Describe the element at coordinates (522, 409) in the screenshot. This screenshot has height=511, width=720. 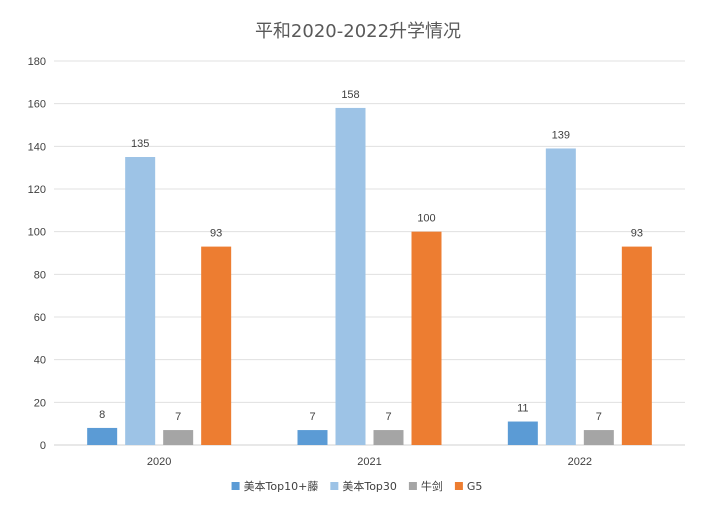
I see `data-label: 11` at that location.